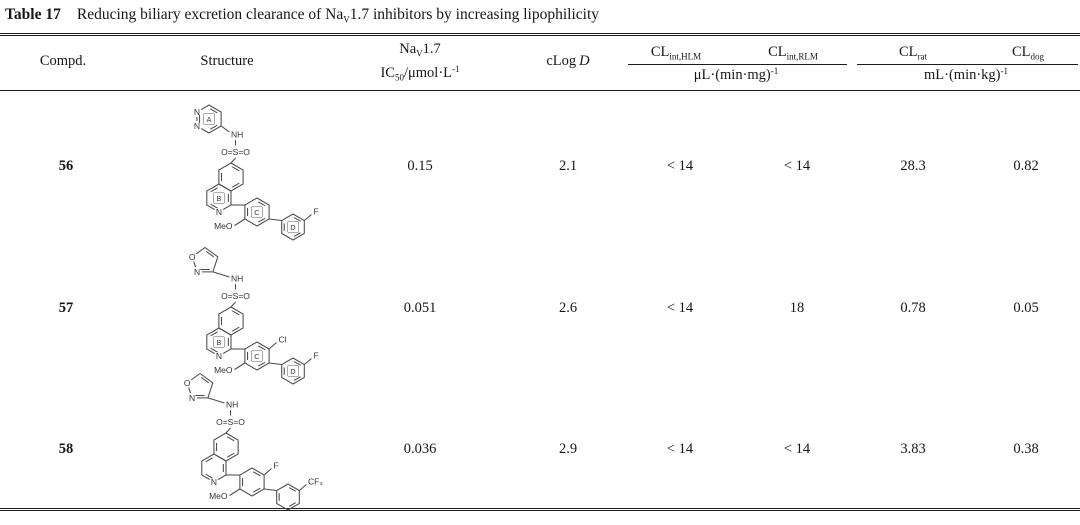  What do you see at coordinates (420, 308) in the screenshot?
I see `cell-57-ic50: 0.051` at bounding box center [420, 308].